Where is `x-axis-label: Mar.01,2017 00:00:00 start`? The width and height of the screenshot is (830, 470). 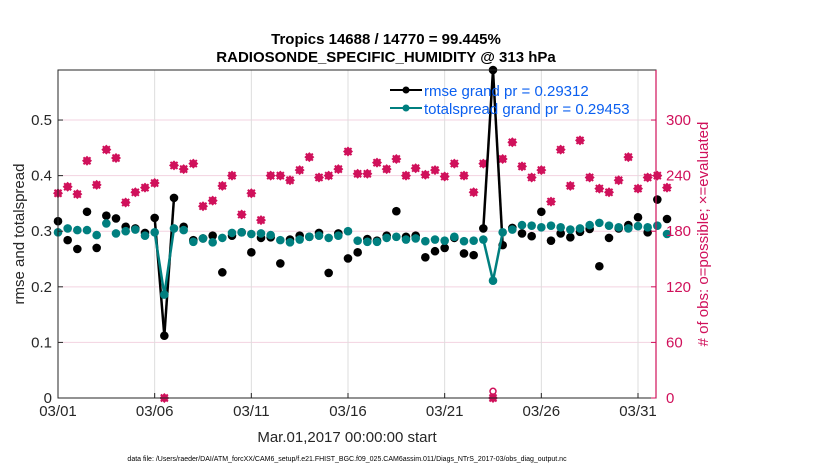
x-axis-label: Mar.01,2017 00:00:00 start is located at coordinates (347, 437).